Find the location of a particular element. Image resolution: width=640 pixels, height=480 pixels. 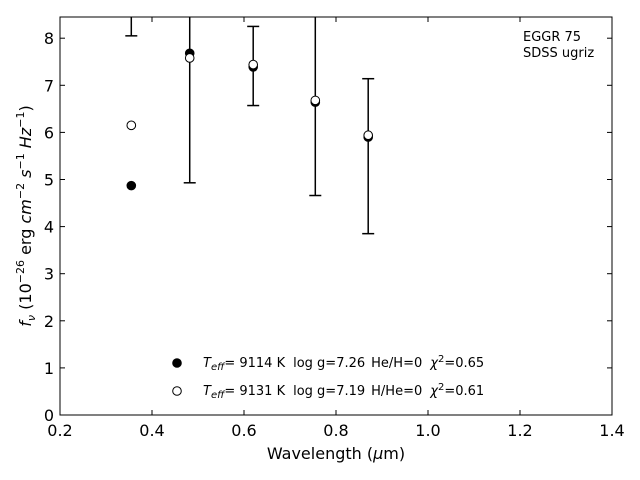

y-tick-label: 8 is located at coordinates (49, 38).